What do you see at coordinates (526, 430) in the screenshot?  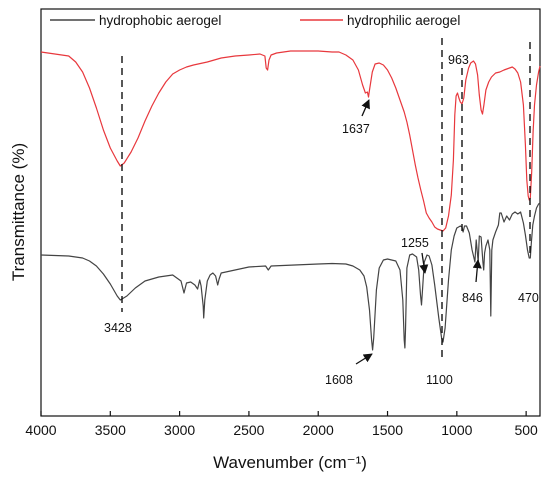 I see `x-tick-label-500: 500` at bounding box center [526, 430].